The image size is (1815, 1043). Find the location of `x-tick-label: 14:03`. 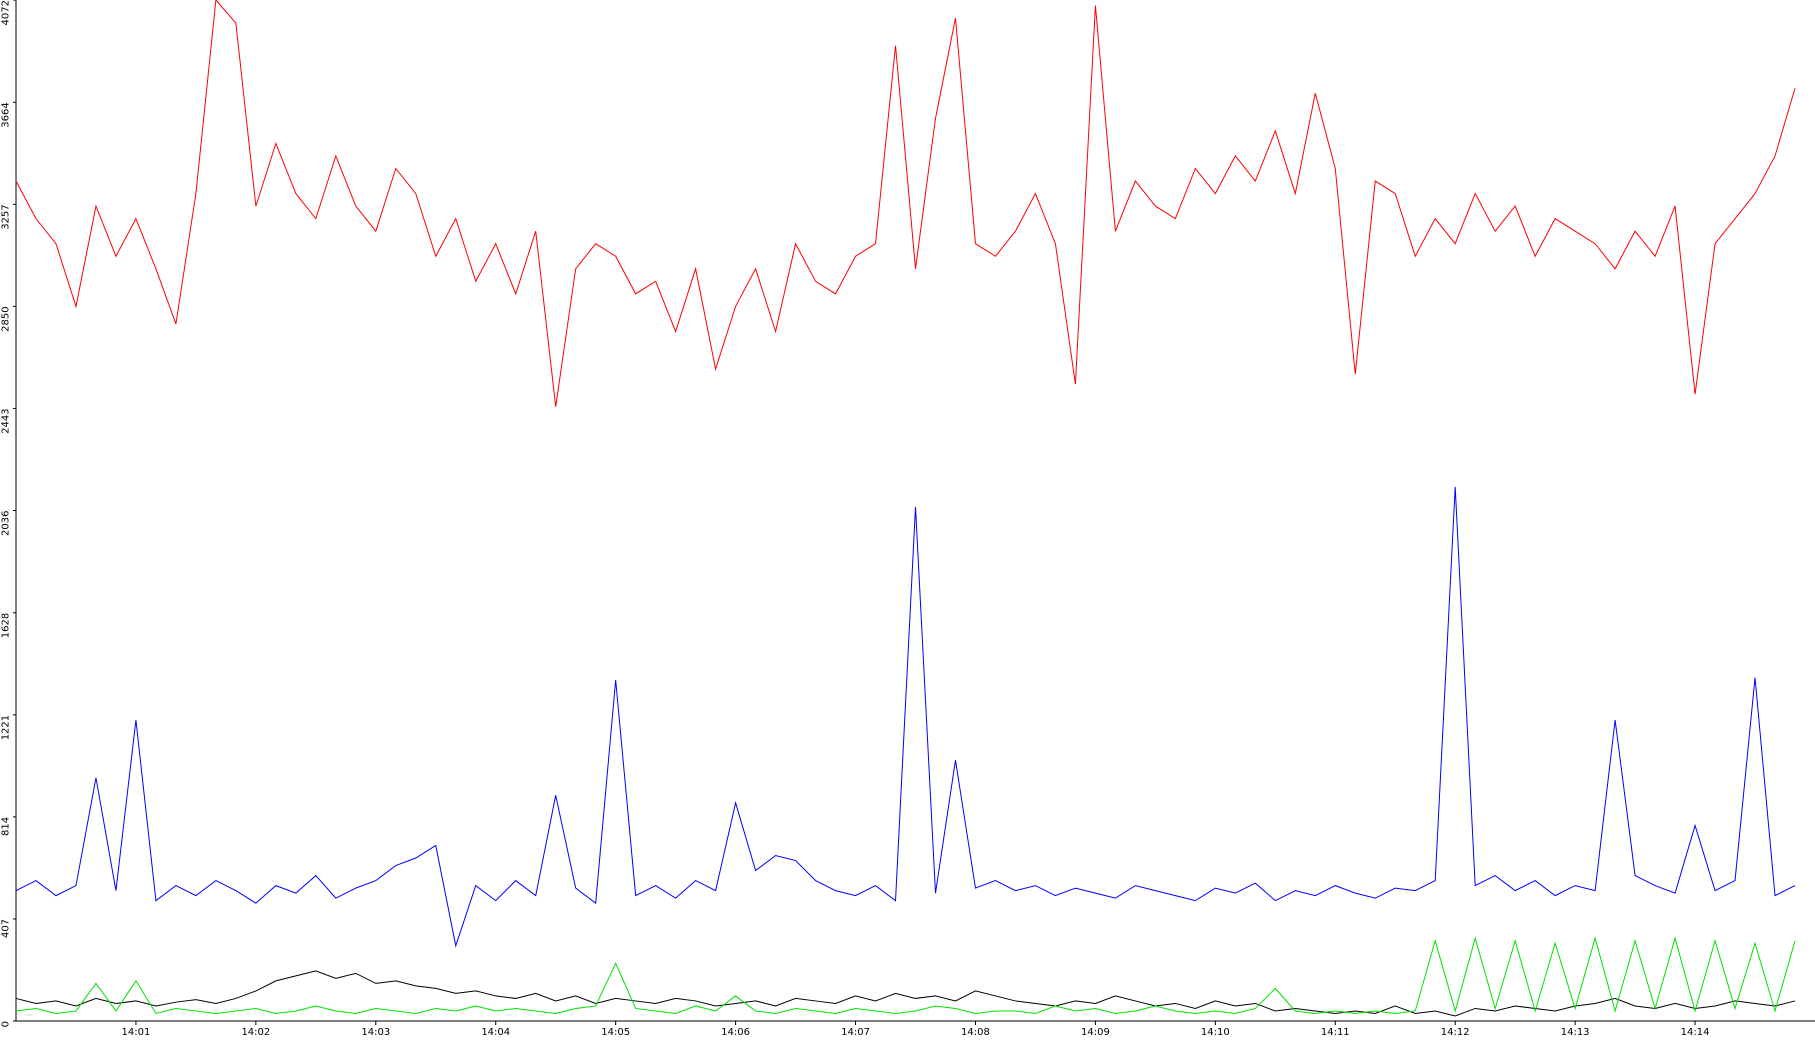

x-tick-label: 14:03 is located at coordinates (375, 1032).